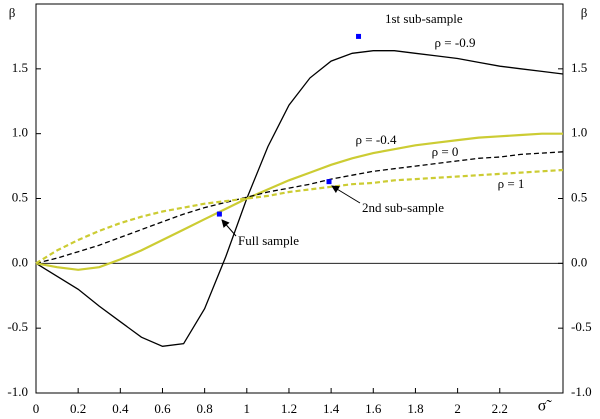  I want to click on x-tick-label: 2.2, so click(500, 408).